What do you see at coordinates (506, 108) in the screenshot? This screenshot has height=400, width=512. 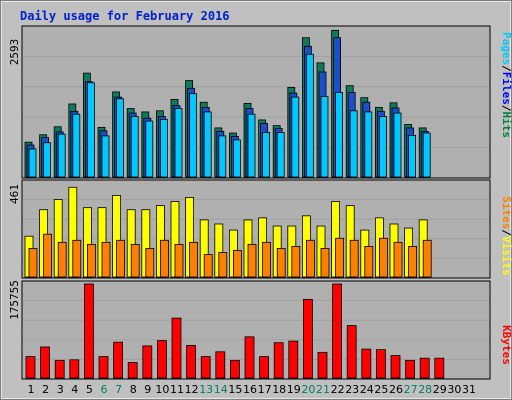 I see `legend-sep-2: /` at bounding box center [506, 108].